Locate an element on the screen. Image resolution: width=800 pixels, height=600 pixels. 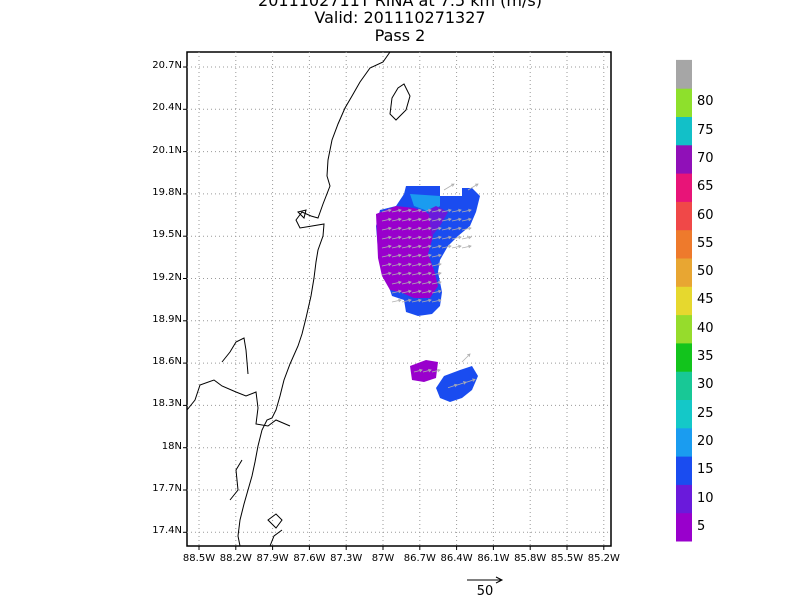
reference-vector-label: 50 is located at coordinates (485, 591).